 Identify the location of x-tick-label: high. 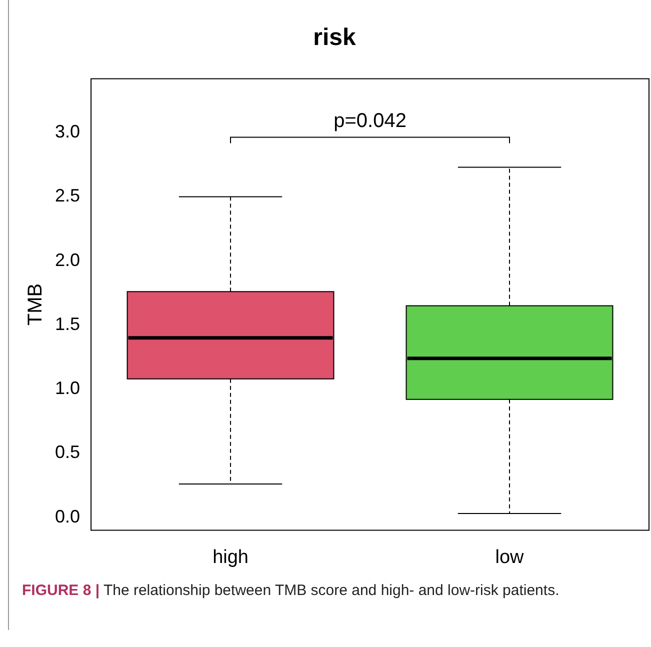
(230, 557).